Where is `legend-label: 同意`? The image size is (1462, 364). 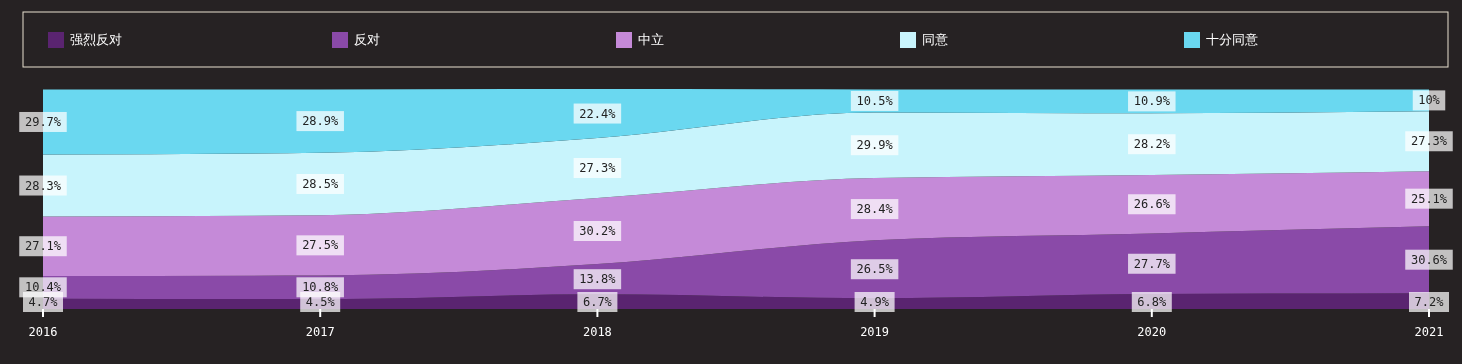 legend-label: 同意 is located at coordinates (935, 39).